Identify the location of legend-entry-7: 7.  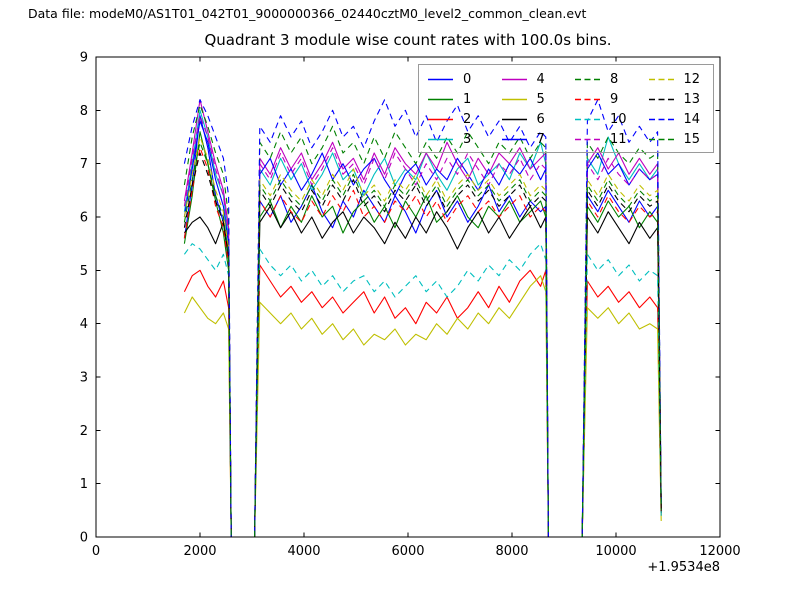
(530, 139).